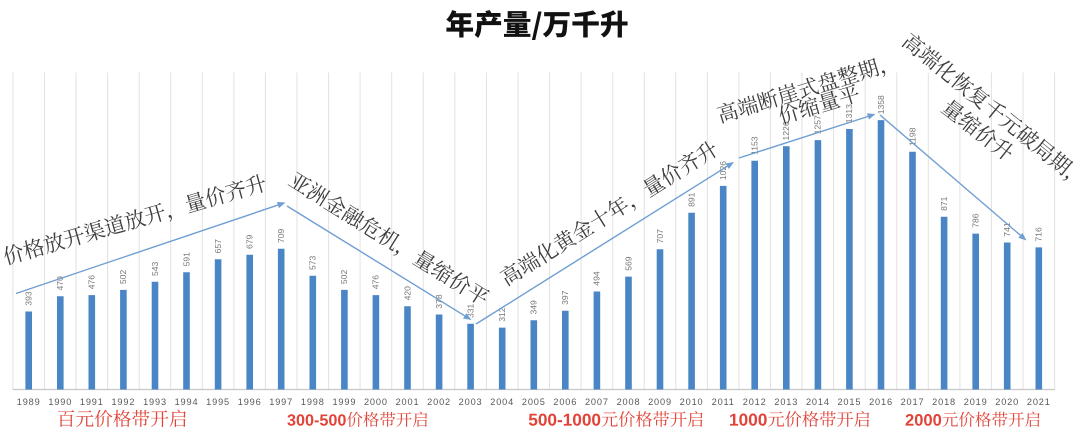 This screenshot has width=1080, height=443. I want to click on svg-text: 573, so click(313, 262).